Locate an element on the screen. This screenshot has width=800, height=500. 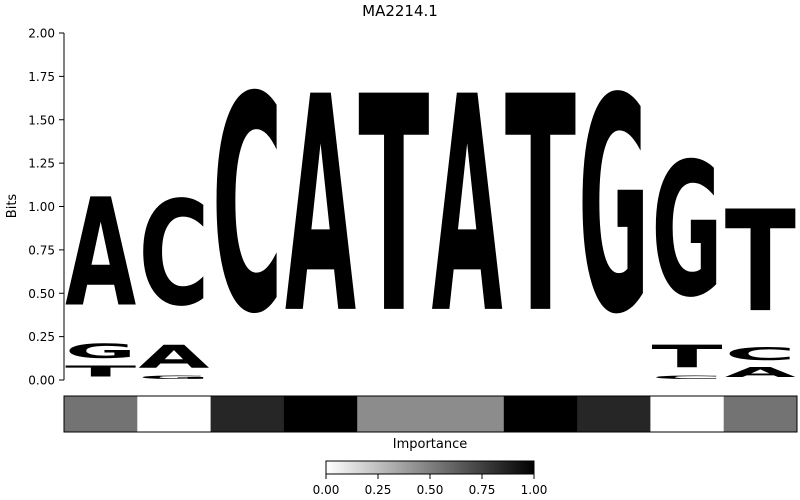
y-tick-label: 0.00 is located at coordinates (41, 381).